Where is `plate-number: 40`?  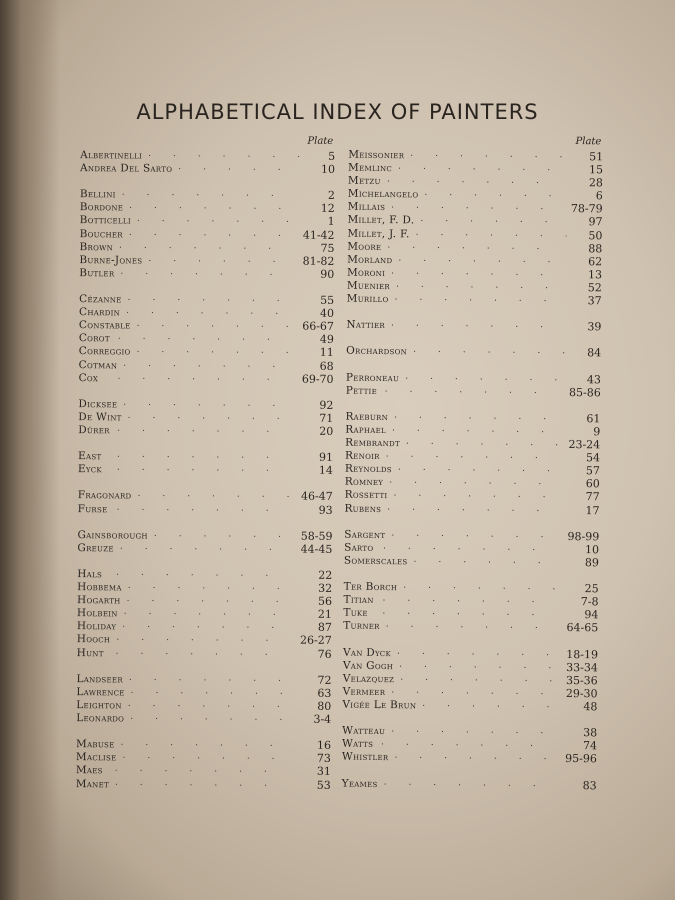
plate-number: 40 is located at coordinates (327, 313).